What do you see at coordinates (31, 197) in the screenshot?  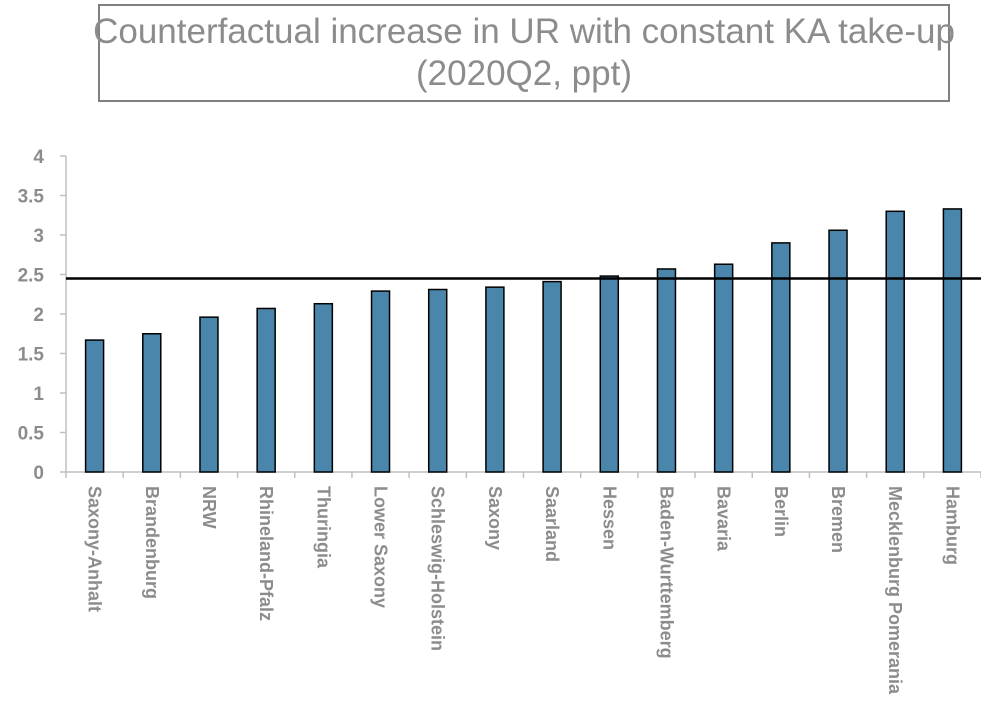 I see `y-tick-label: 3.5` at bounding box center [31, 197].